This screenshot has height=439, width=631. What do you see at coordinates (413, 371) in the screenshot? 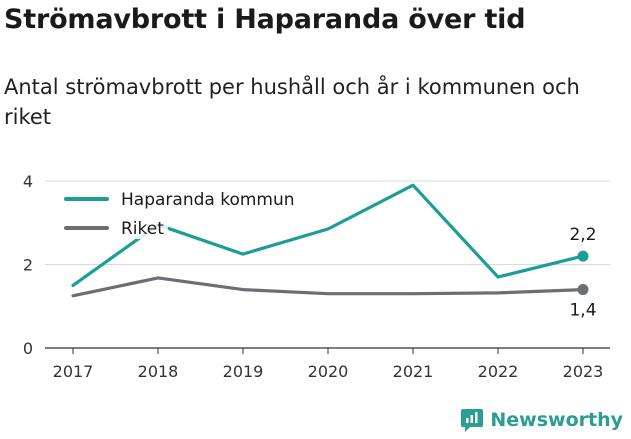
I see `x-tick-label: 2021` at bounding box center [413, 371].